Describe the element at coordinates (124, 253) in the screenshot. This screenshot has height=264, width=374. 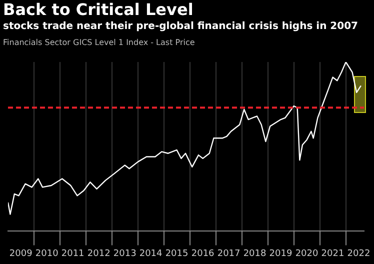
I see `x-tick-label: 2013` at that location.